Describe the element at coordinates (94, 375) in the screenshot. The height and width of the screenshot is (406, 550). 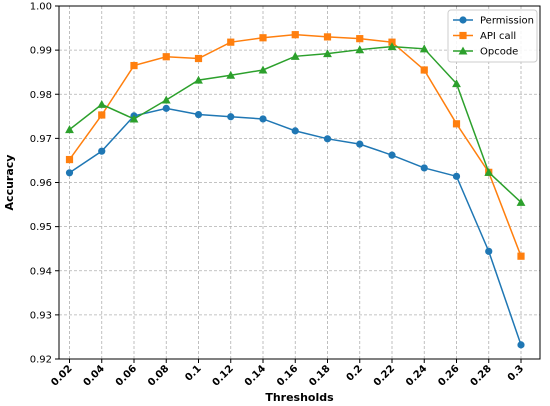
I see `x-tick-label: 0.04` at that location.